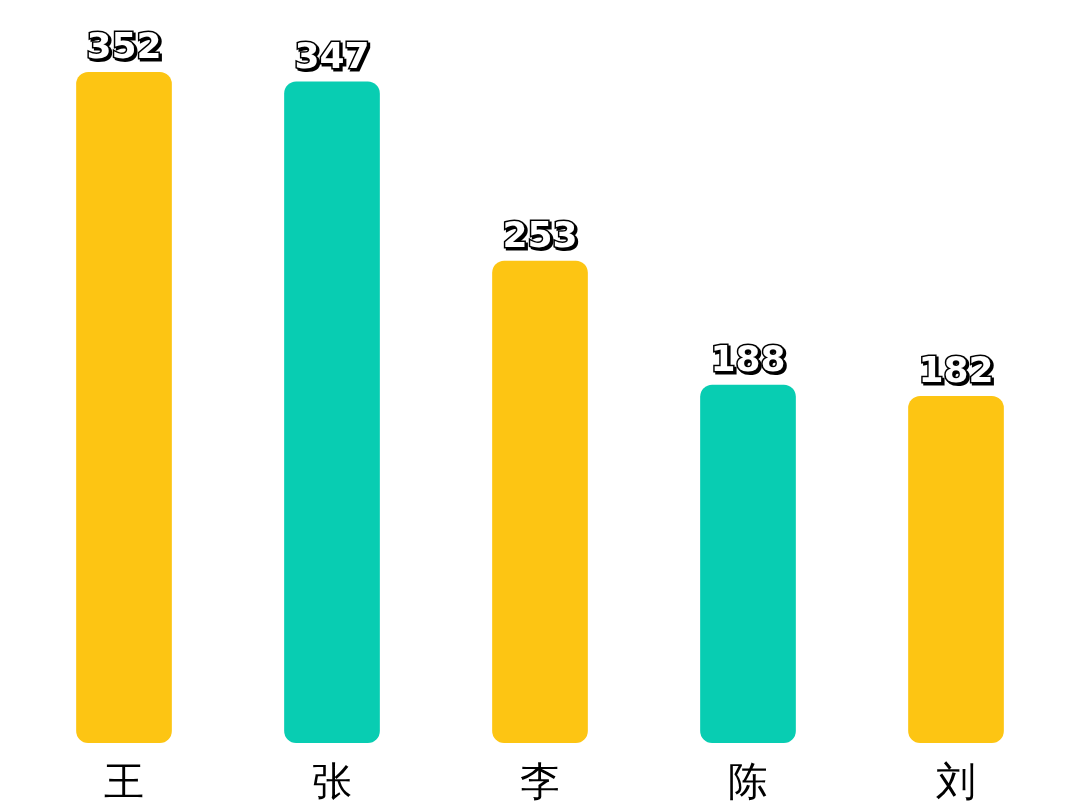  What do you see at coordinates (124, 781) in the screenshot?
I see `x-tick-label: 王` at bounding box center [124, 781].